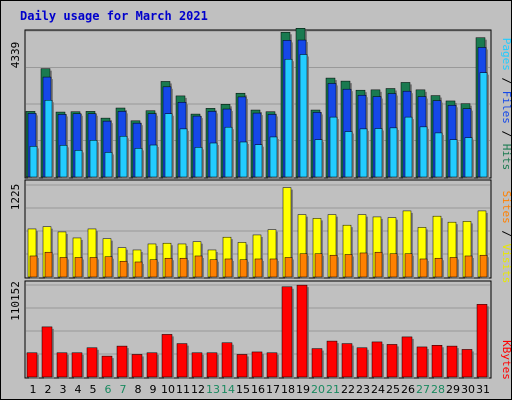 The height and width of the screenshot is (401, 512). I want to click on day-label: 31, so click(483, 389).